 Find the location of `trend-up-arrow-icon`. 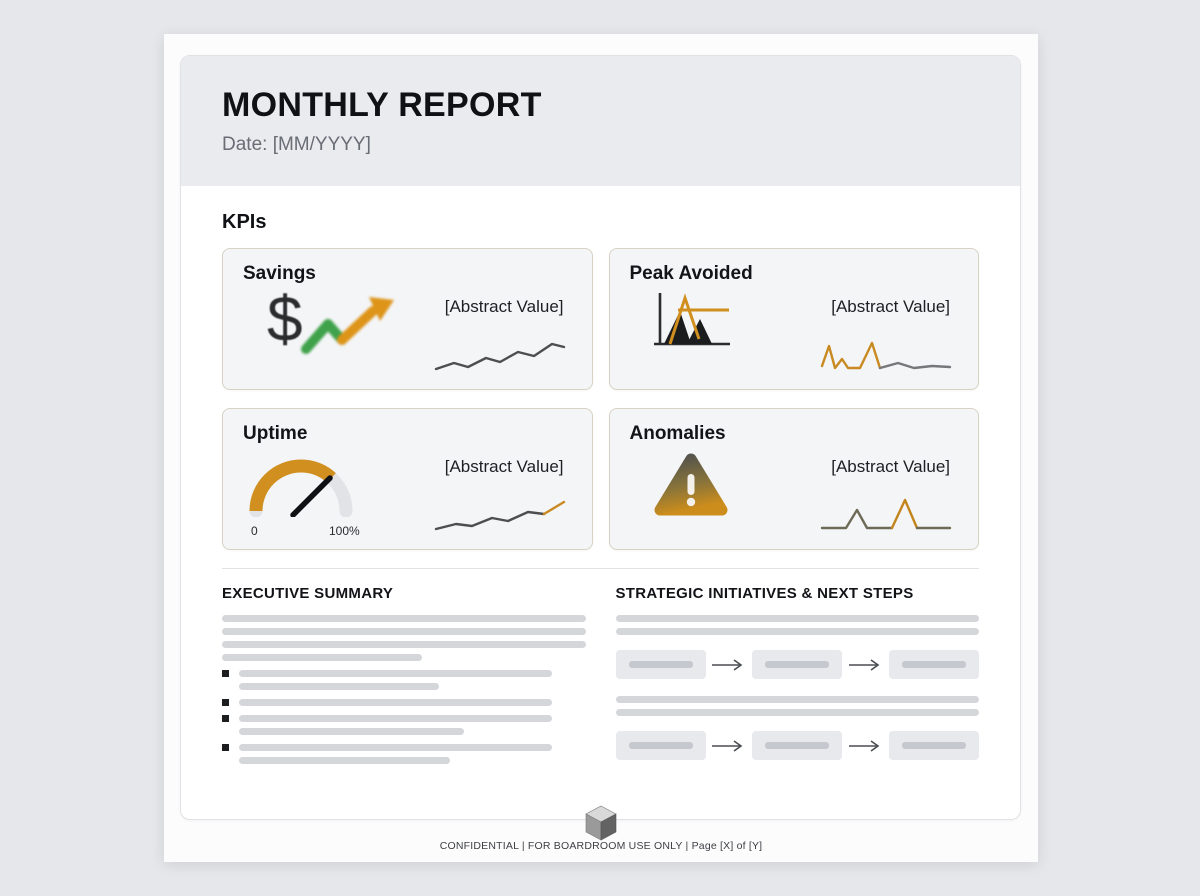

trend-up-arrow-icon is located at coordinates (347, 325).